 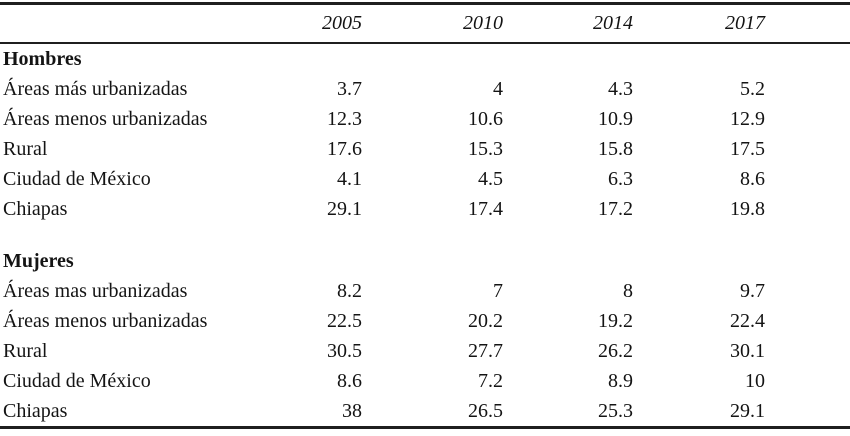 I want to click on value-cell: 30.1, so click(x=747, y=350).